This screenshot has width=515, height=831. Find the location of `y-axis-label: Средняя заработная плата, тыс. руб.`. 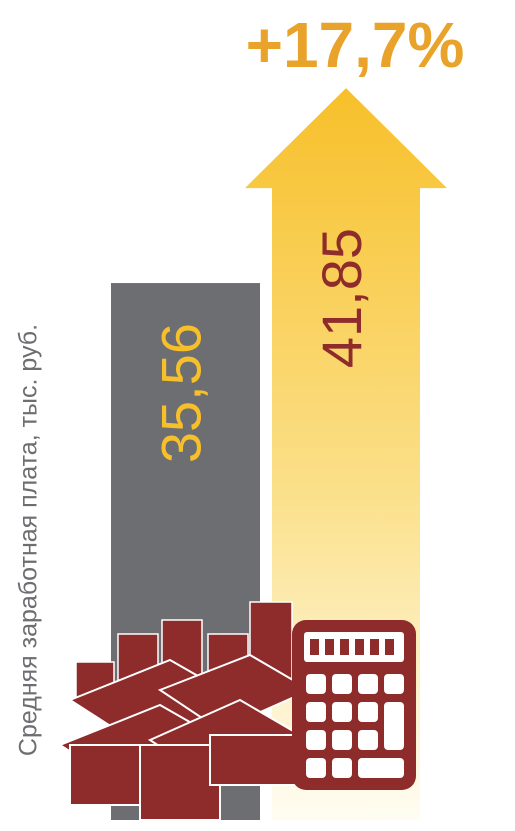

y-axis-label: Средняя заработная плата, тыс. руб. is located at coordinates (29, 540).